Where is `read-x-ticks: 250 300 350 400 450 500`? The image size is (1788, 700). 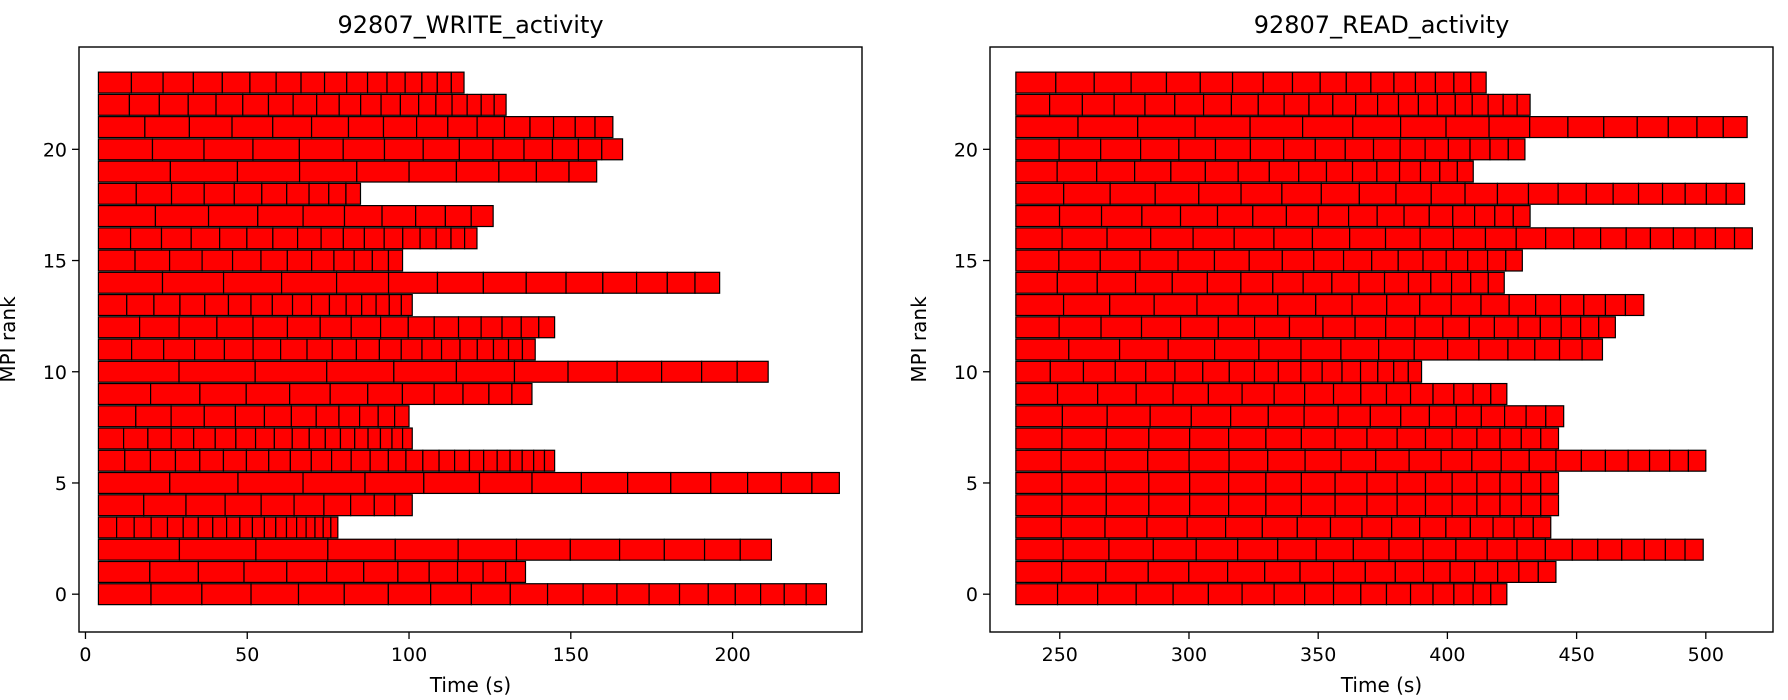
read-x-ticks: 250 300 350 400 450 500 is located at coordinates (1383, 649).